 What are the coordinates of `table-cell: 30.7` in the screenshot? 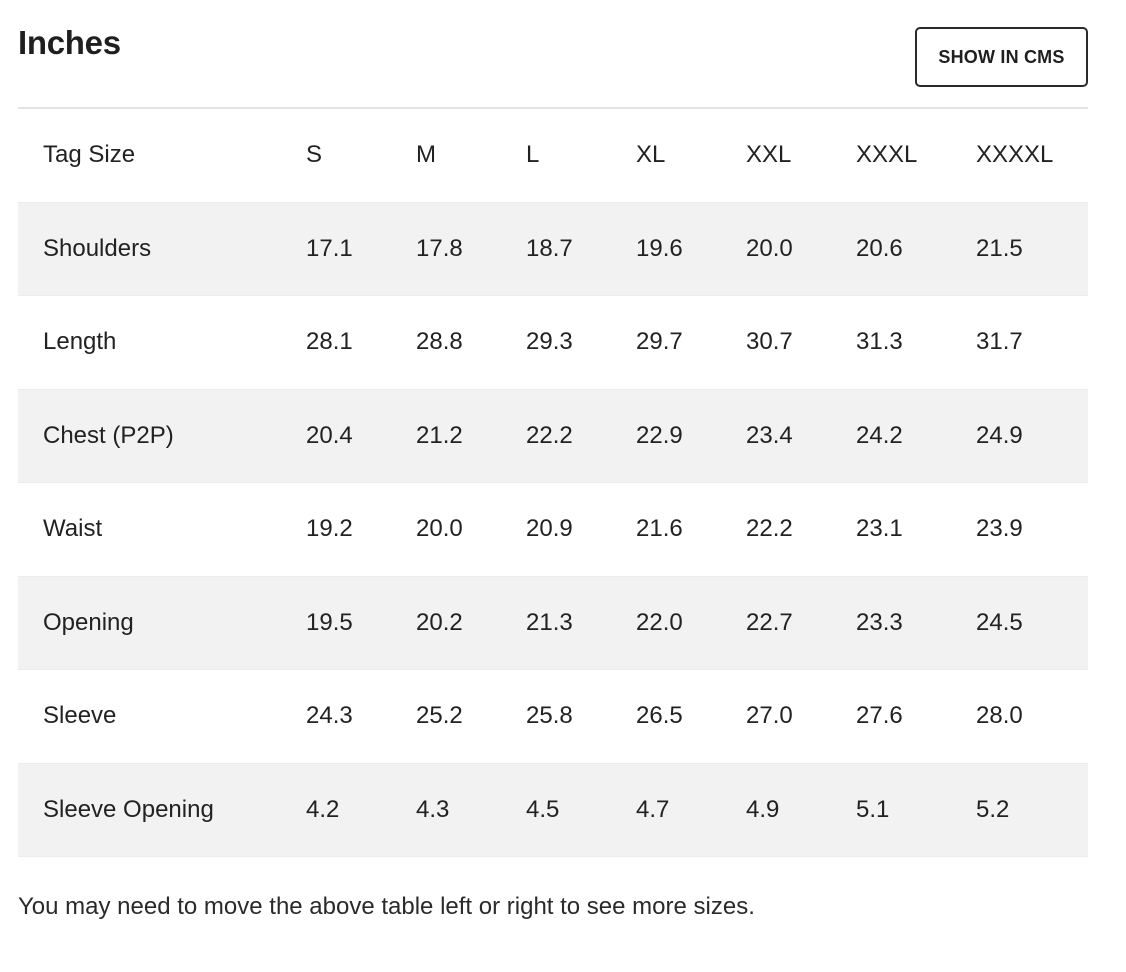 It's located at (769, 342).